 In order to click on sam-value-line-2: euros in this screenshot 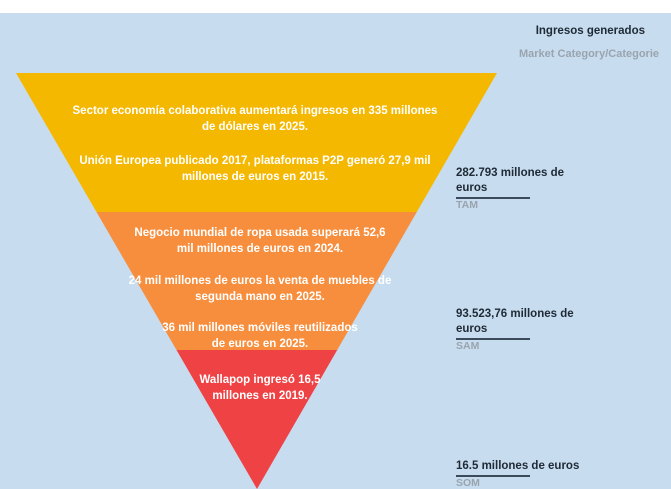, I will do `click(472, 329)`.